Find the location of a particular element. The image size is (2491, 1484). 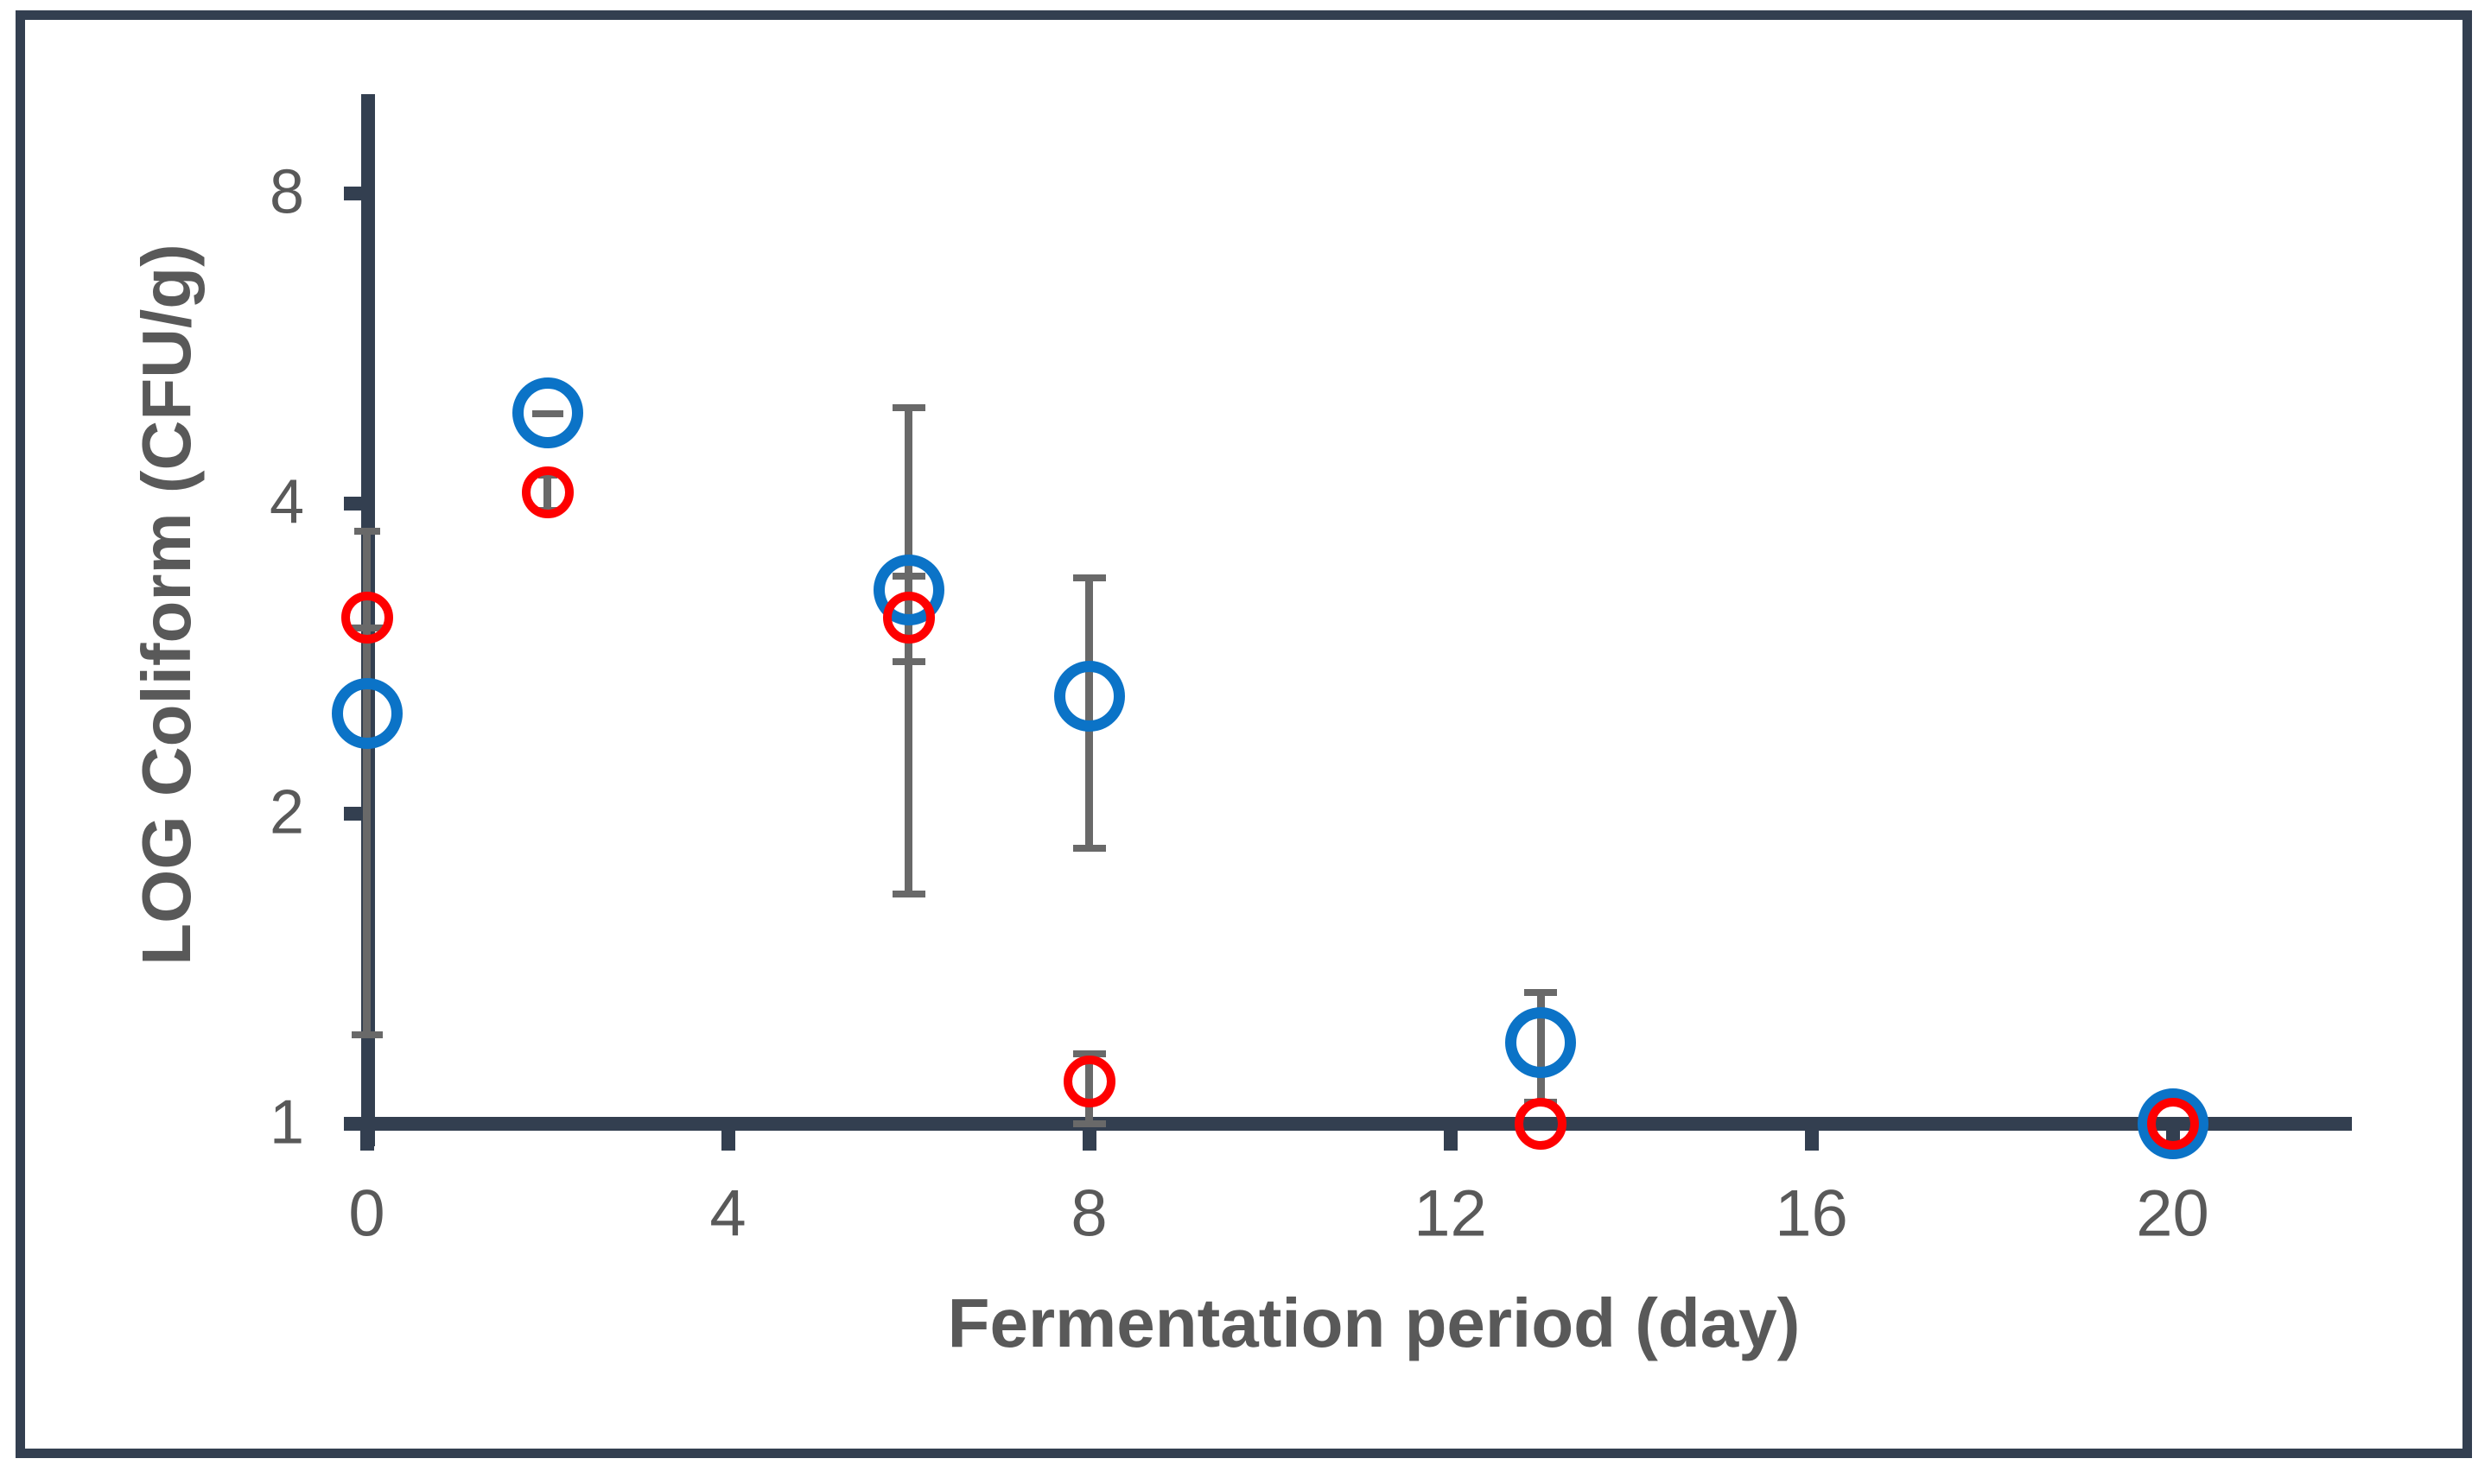

x-tick-label: 4 is located at coordinates (728, 1213).